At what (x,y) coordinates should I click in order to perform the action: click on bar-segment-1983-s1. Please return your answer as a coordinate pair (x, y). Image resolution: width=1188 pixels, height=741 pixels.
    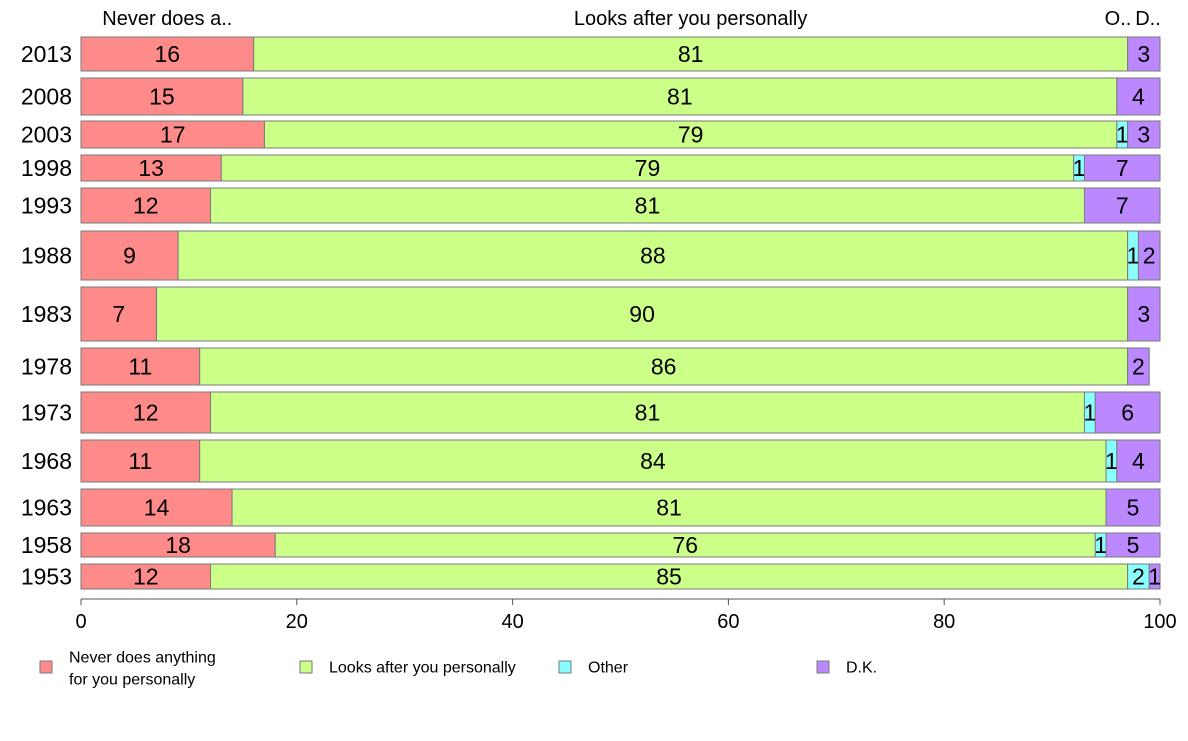
    Looking at the image, I should click on (642, 314).